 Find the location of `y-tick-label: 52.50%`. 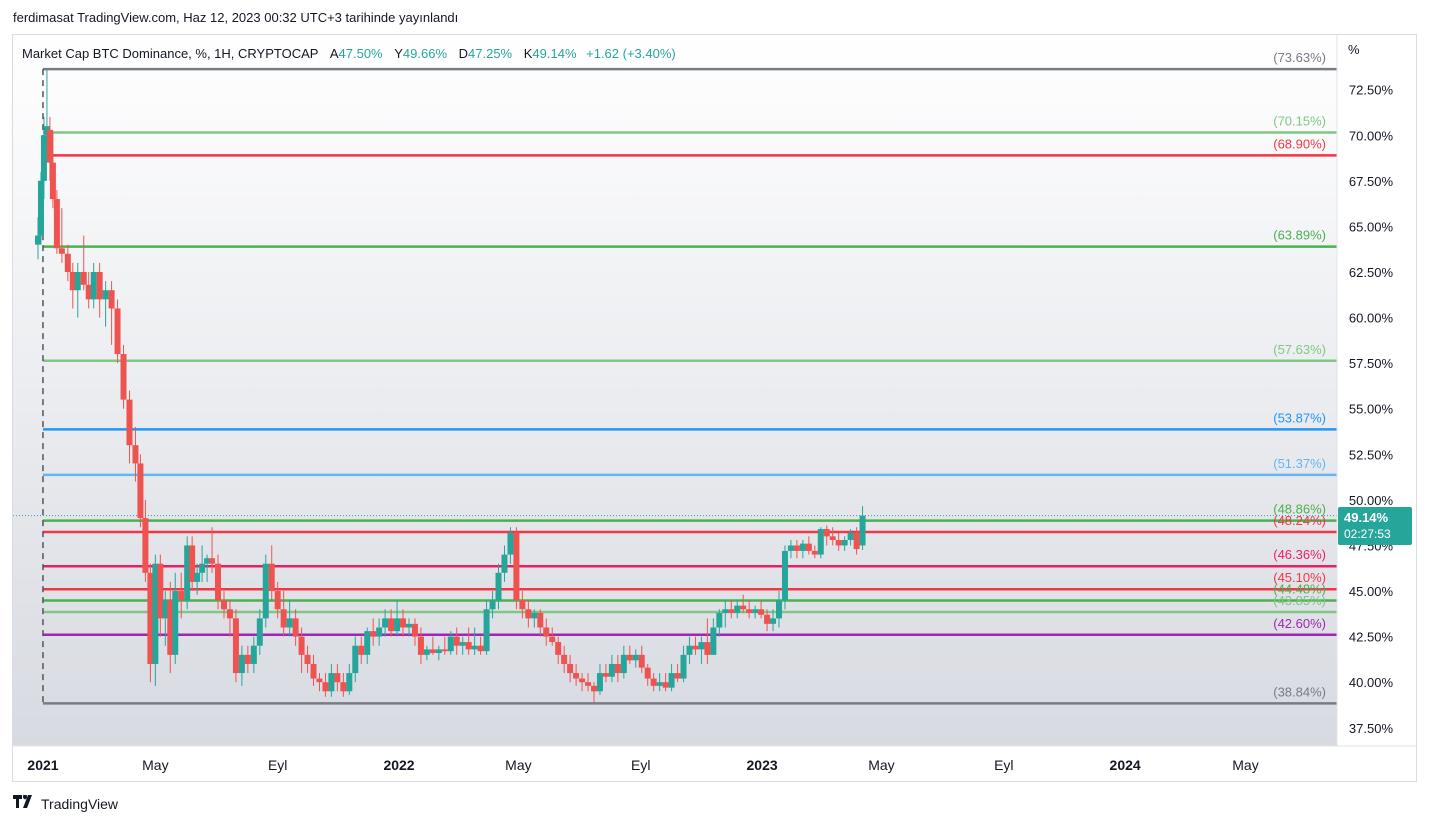

y-tick-label: 52.50% is located at coordinates (1371, 454).